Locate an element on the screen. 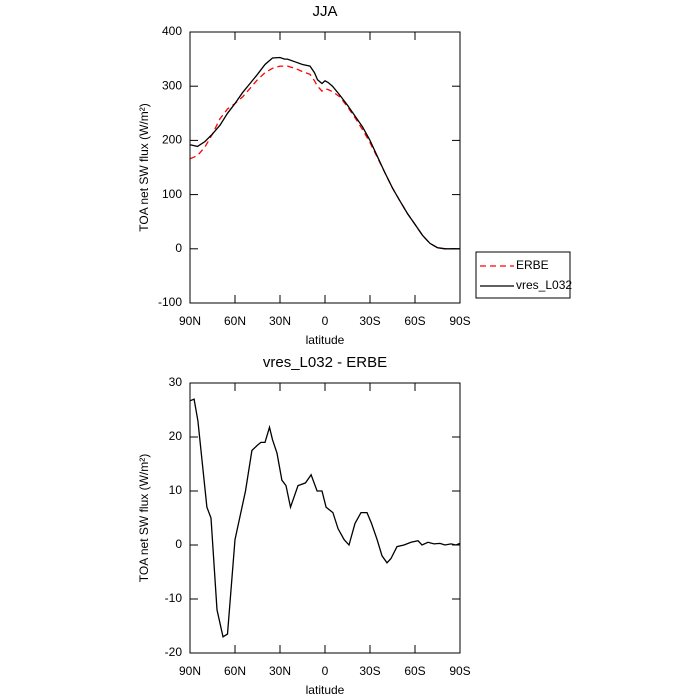 This screenshot has width=700, height=700. chart-title: JJA is located at coordinates (324, 11).